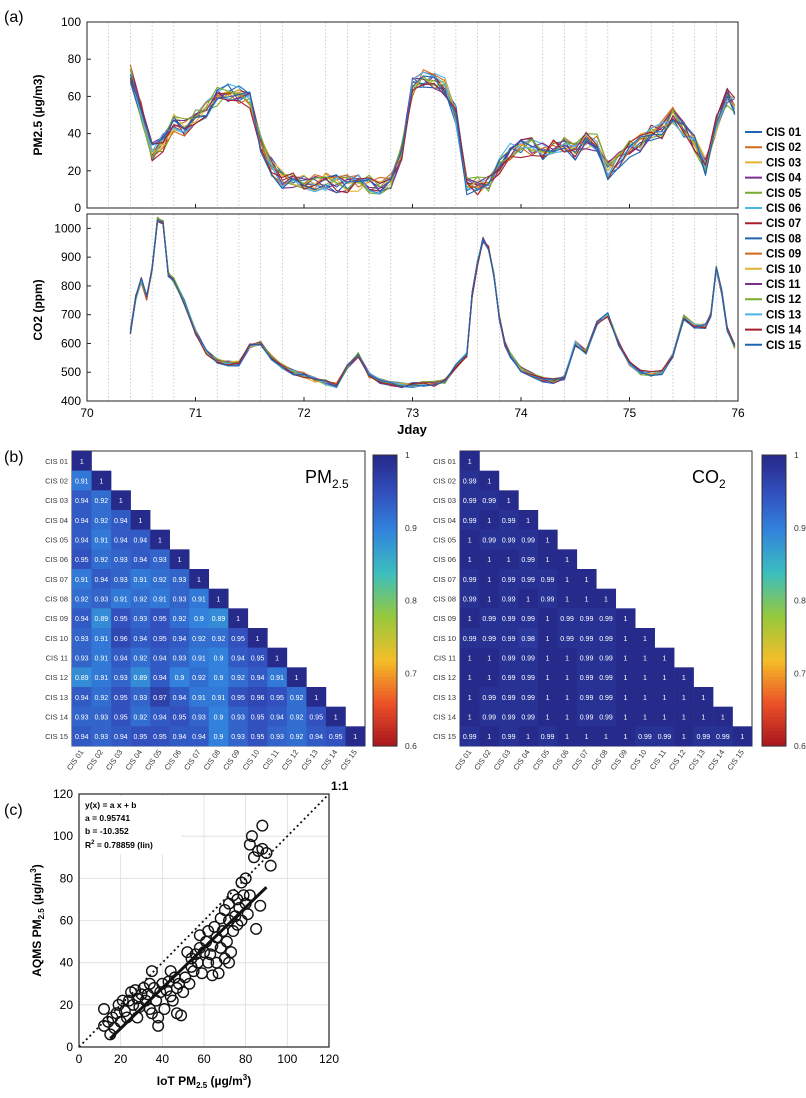 This screenshot has width=806, height=1098. I want to click on x-tick-label: 76, so click(738, 413).